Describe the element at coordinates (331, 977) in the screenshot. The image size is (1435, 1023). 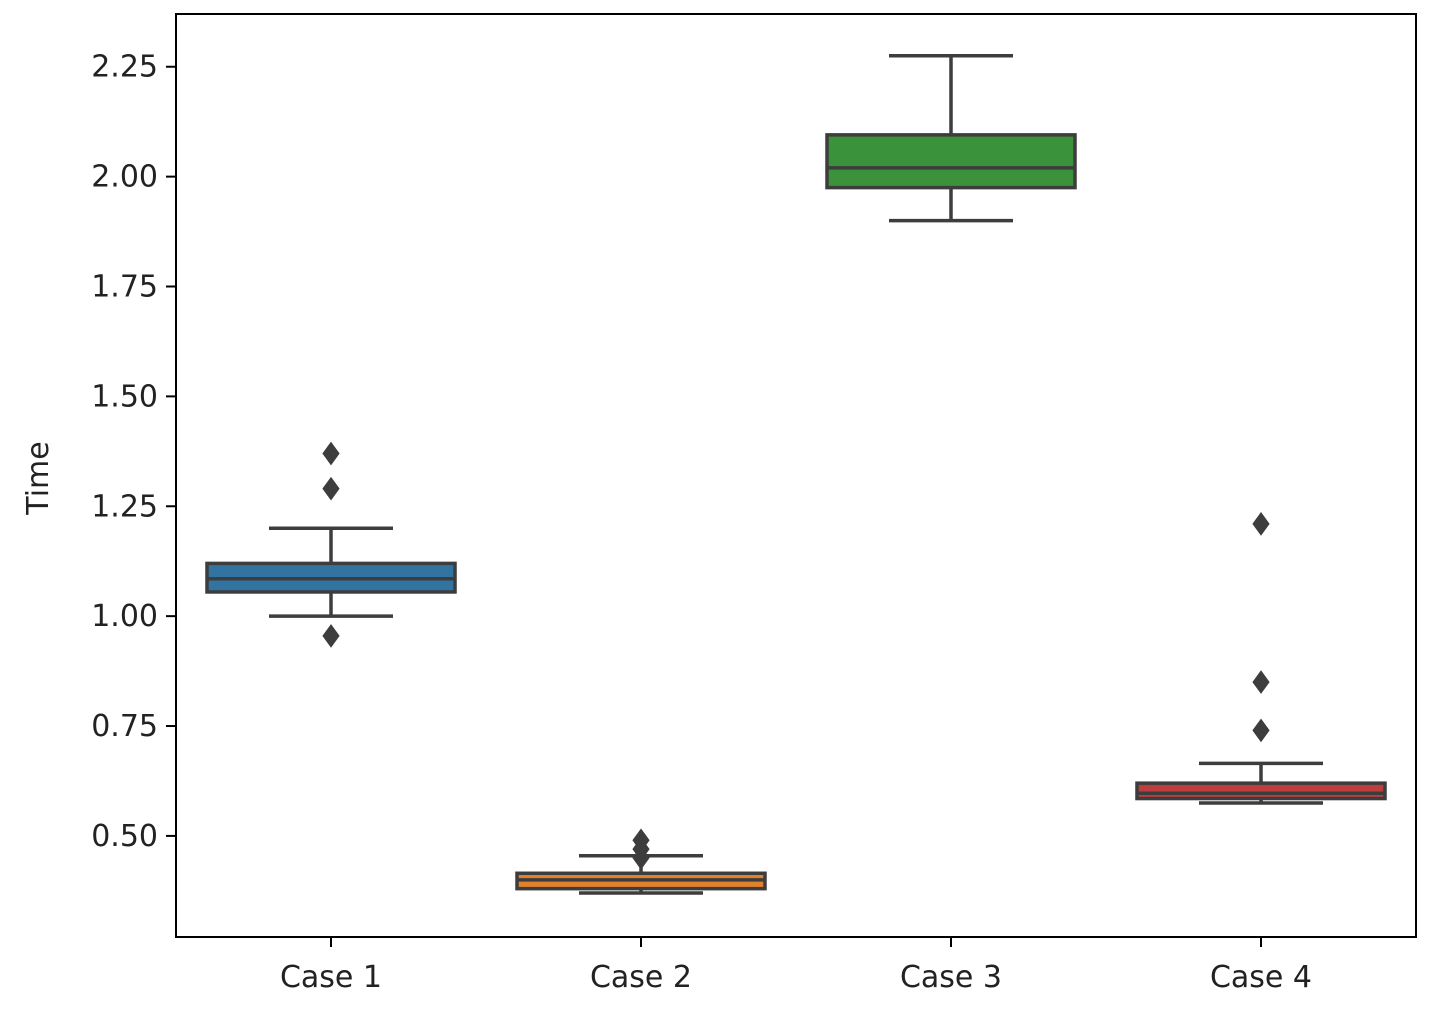
I see `x-tick-label: Case 1` at that location.